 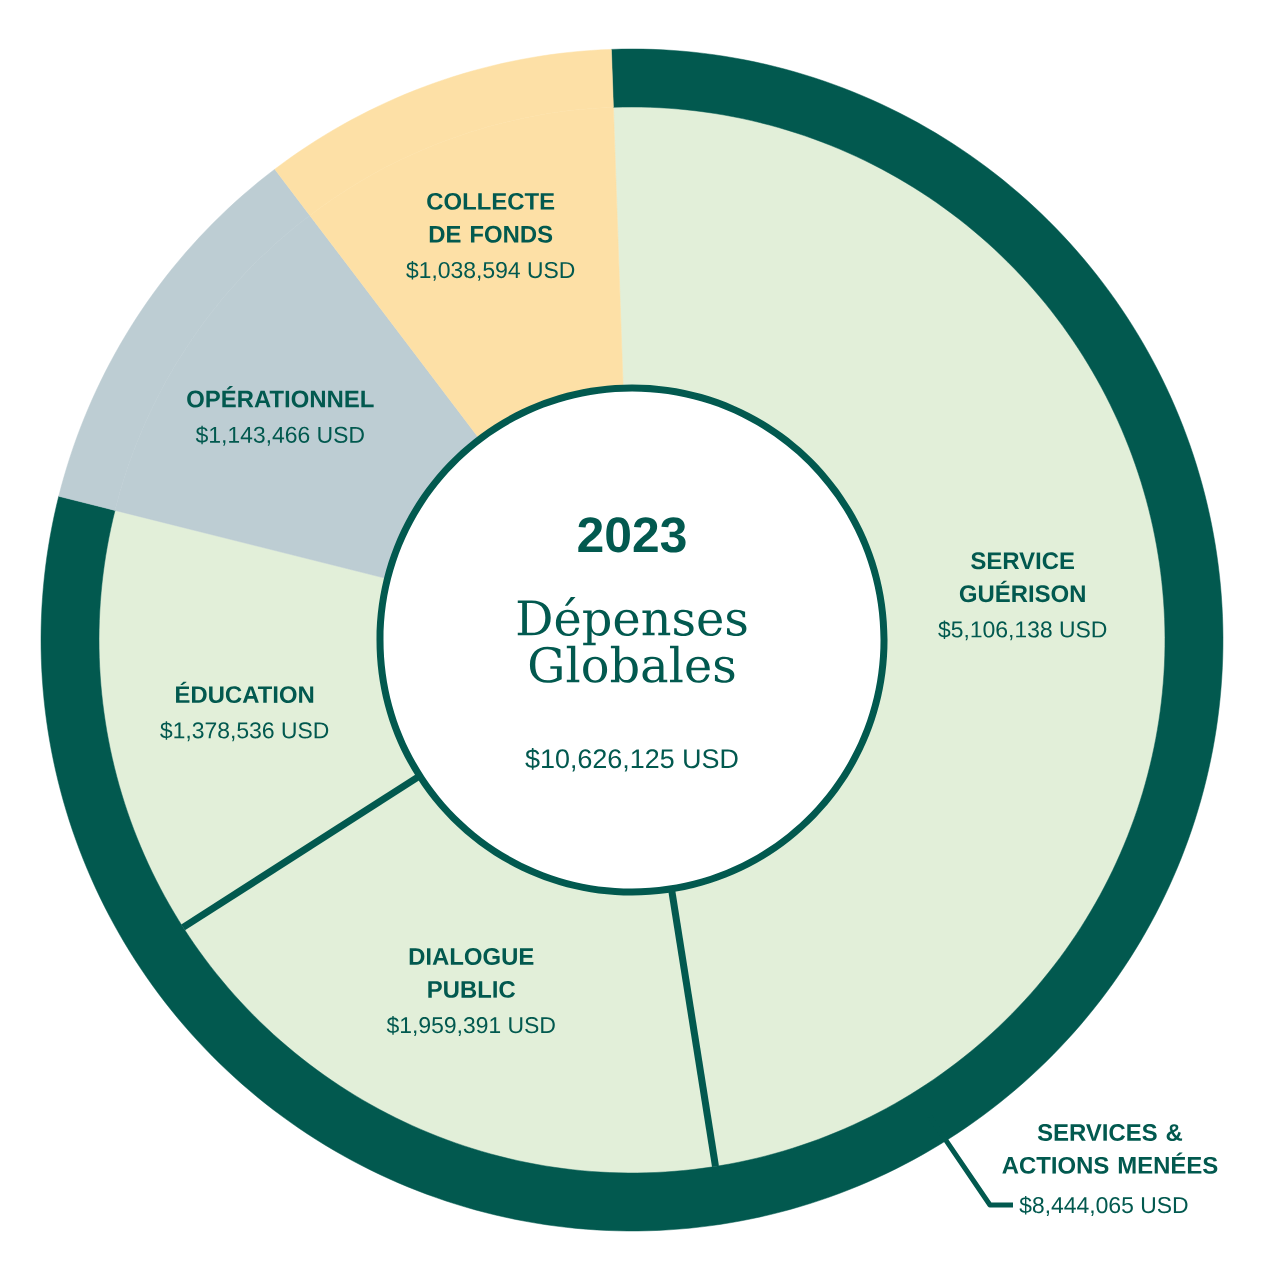 What do you see at coordinates (279, 435) in the screenshot?
I see `data-label: $1,143,466 USD` at bounding box center [279, 435].